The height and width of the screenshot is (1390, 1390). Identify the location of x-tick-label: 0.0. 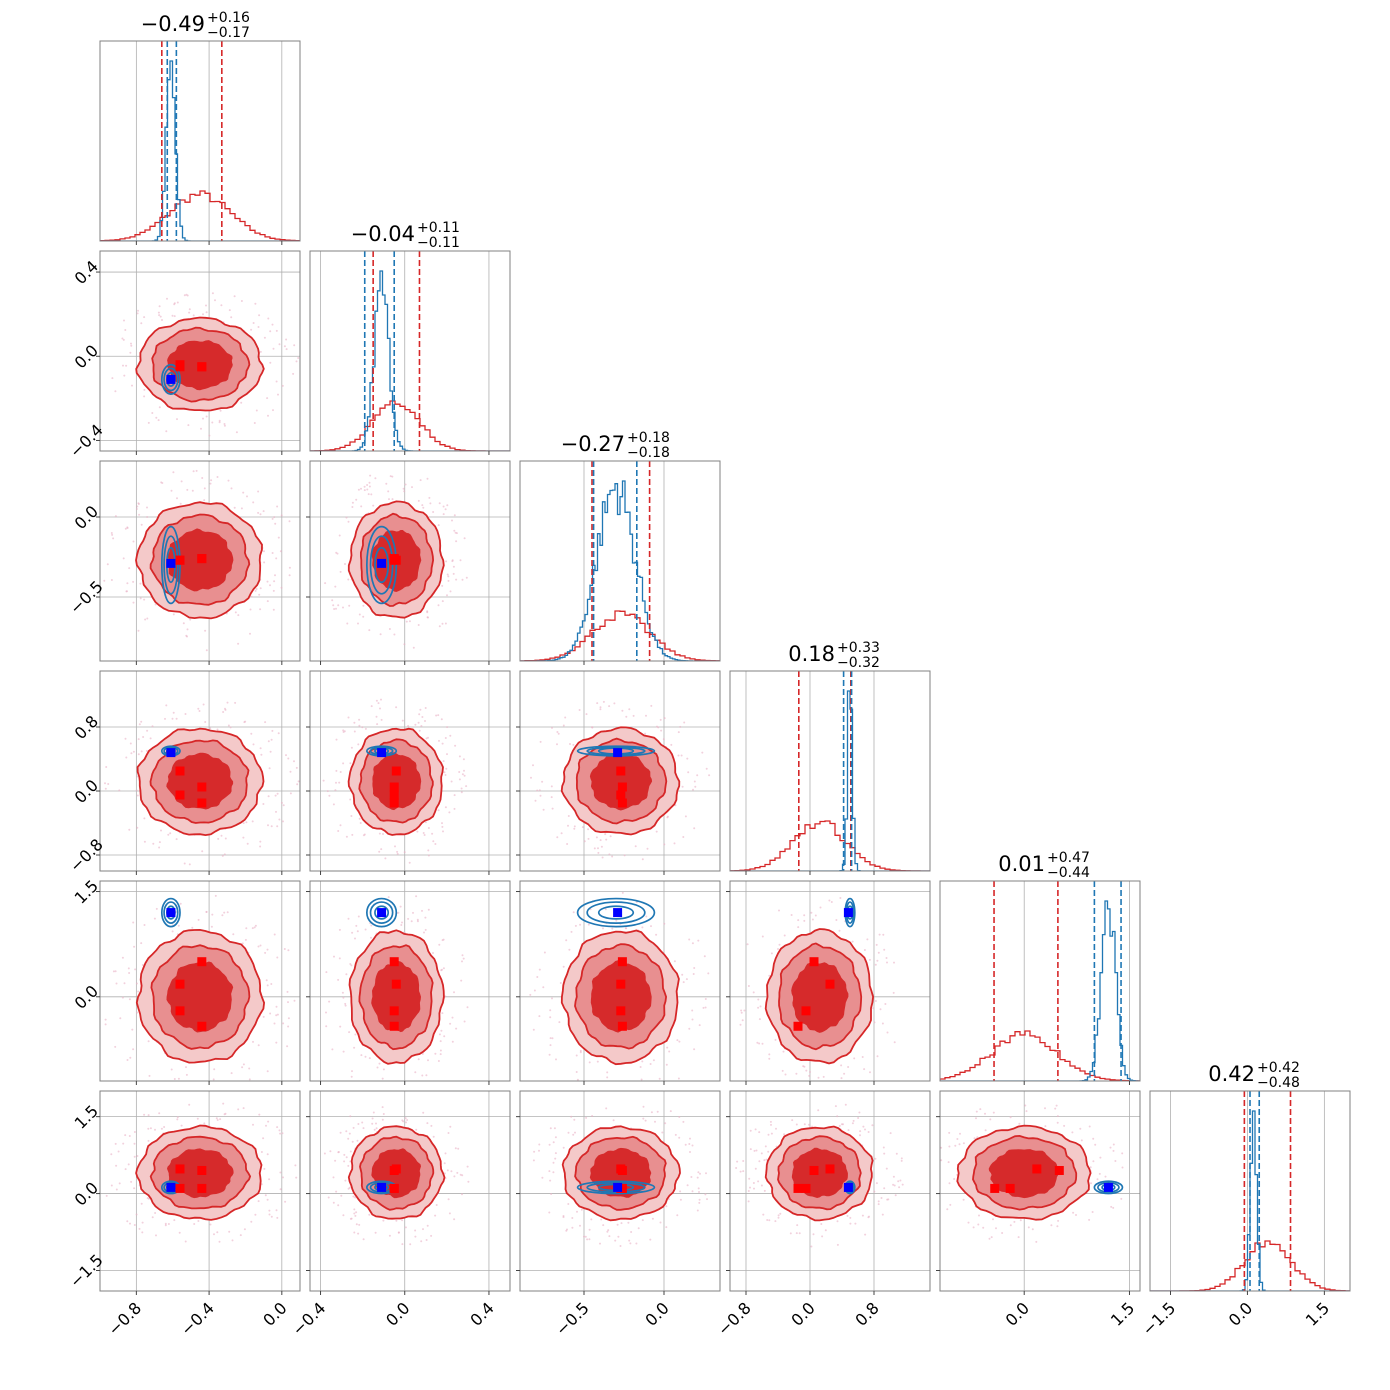
(1017, 1313).